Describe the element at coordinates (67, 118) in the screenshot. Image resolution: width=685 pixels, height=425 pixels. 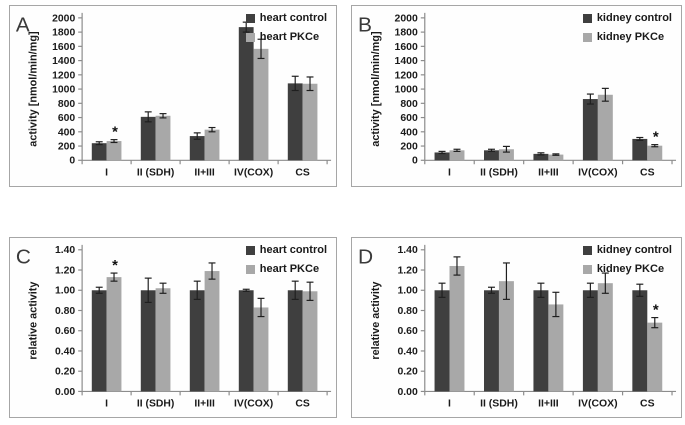
I see `y-tick-label: 600` at that location.